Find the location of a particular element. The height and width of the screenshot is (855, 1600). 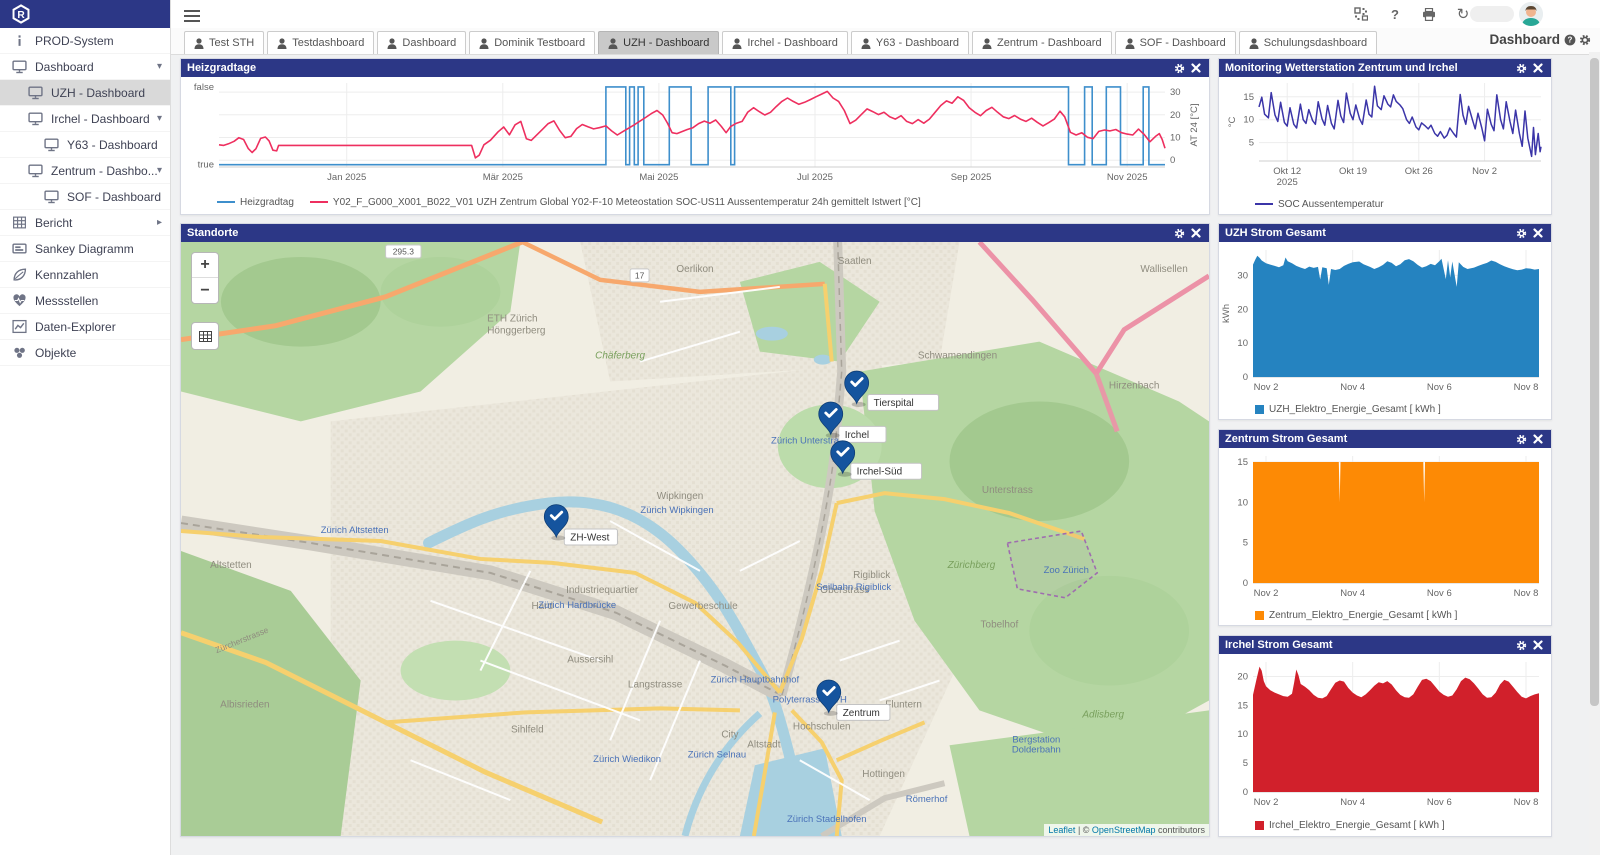

tab-label: Irchel - Dashboard is located at coordinates (792, 43).